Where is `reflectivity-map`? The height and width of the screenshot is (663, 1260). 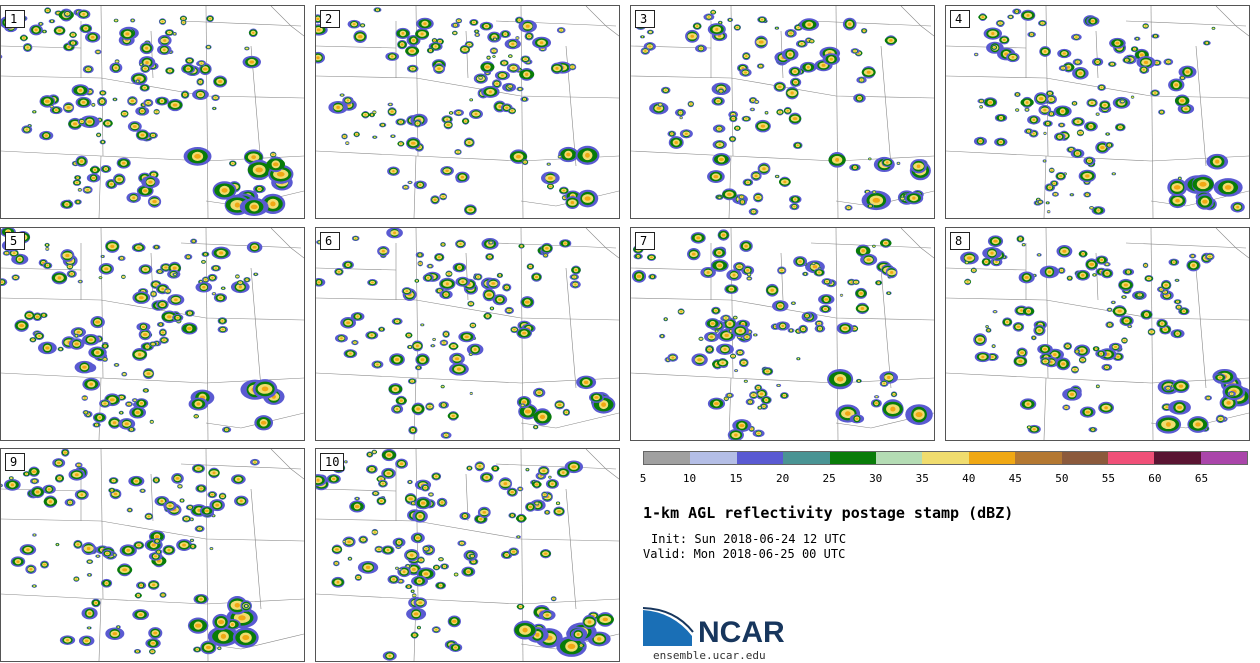 reflectivity-map is located at coordinates (782, 334).